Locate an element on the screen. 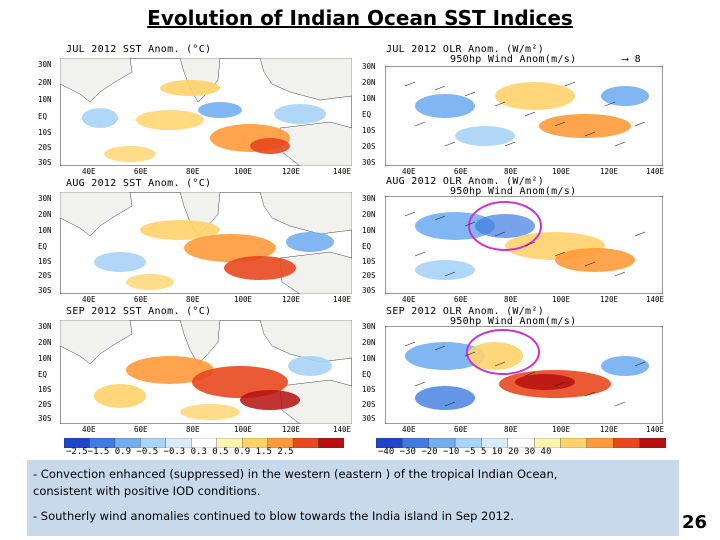 The width and height of the screenshot is (720, 540). sst-colorbar is located at coordinates (204, 443).